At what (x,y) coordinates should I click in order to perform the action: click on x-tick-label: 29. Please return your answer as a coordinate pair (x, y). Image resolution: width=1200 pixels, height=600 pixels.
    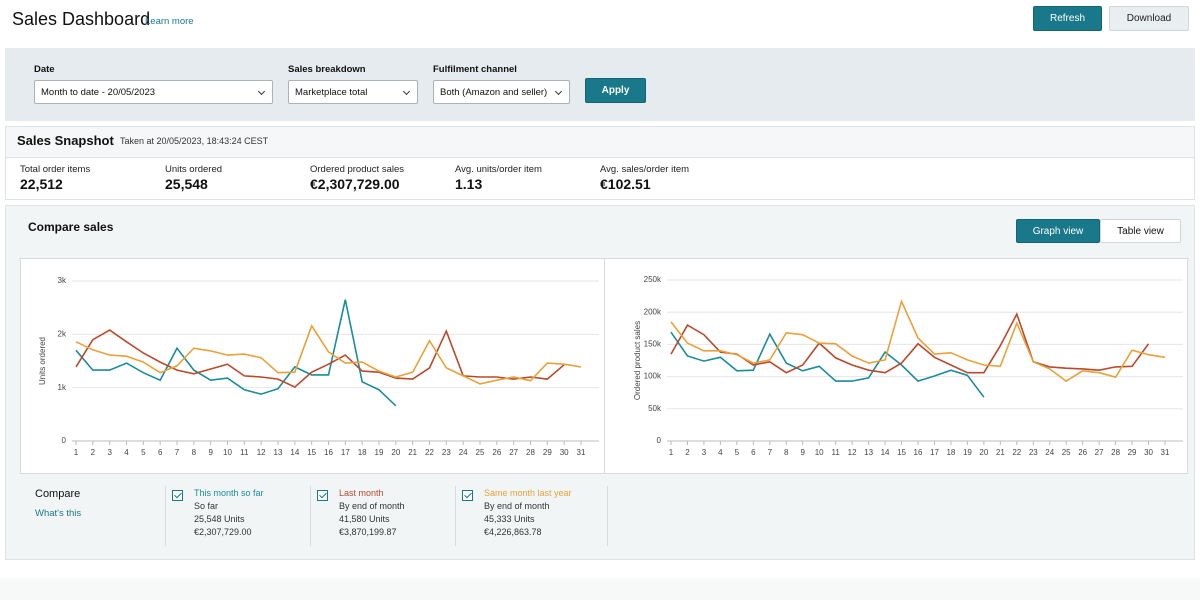
    Looking at the image, I should click on (547, 452).